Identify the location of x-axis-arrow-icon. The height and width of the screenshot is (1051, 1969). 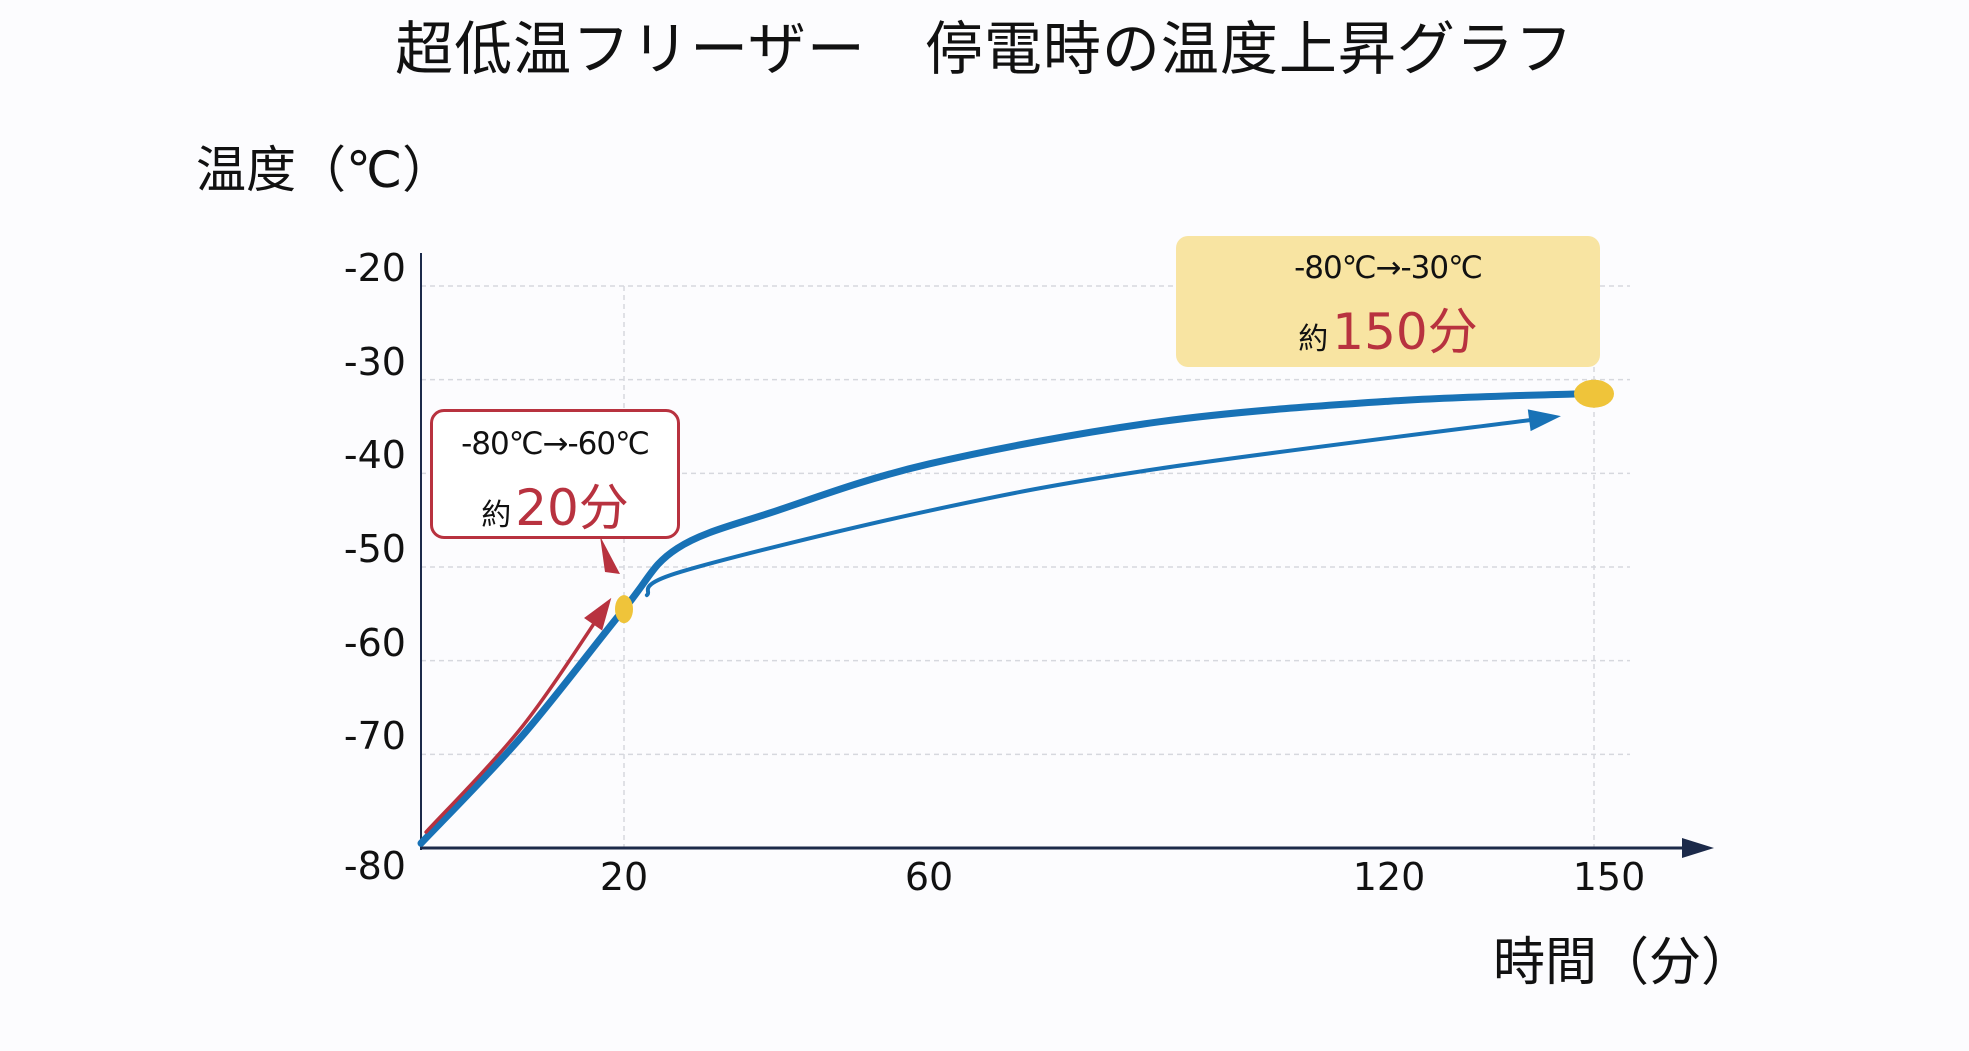
(1698, 848).